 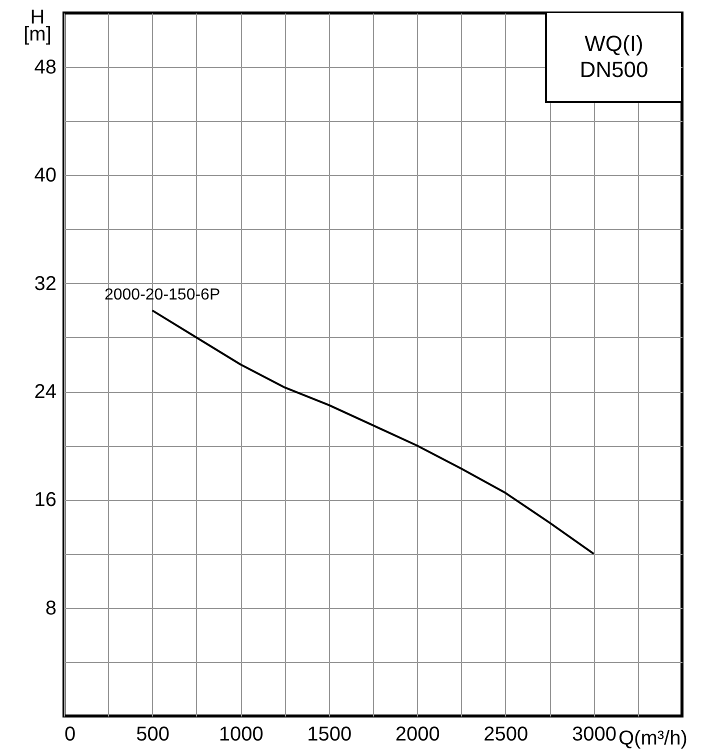 What do you see at coordinates (594, 735) in the screenshot?
I see `x-tick-label: 3000` at bounding box center [594, 735].